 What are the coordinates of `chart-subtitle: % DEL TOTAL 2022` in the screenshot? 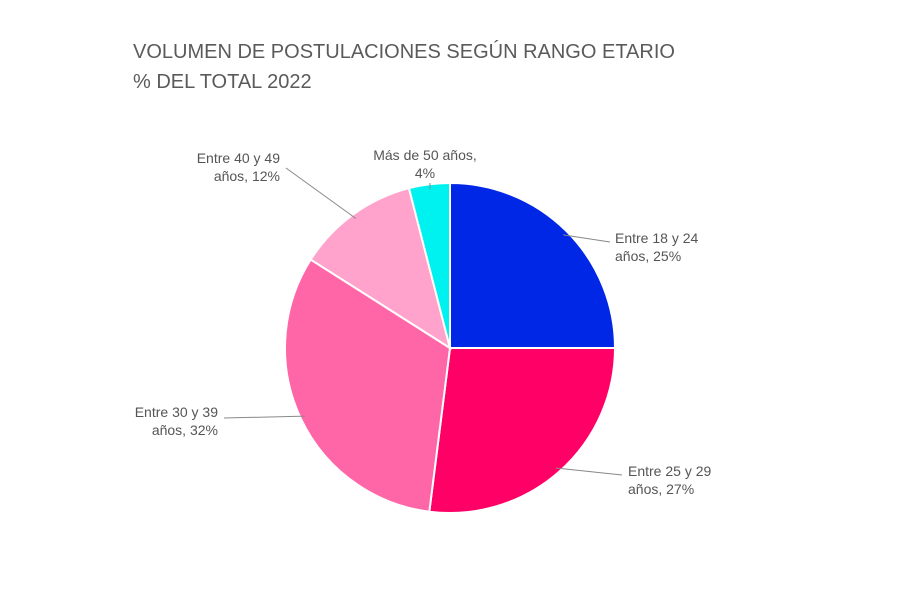 It's located at (222, 82).